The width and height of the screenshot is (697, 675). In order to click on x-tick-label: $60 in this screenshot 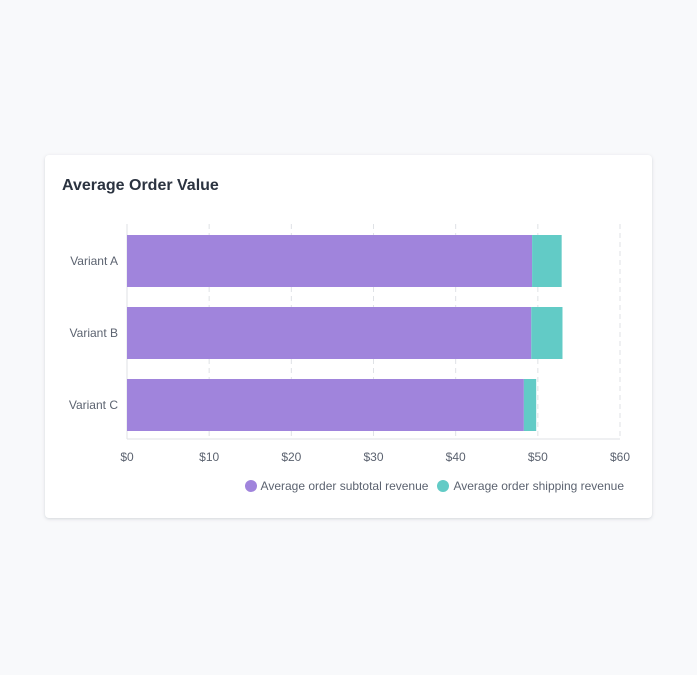, I will do `click(620, 457)`.